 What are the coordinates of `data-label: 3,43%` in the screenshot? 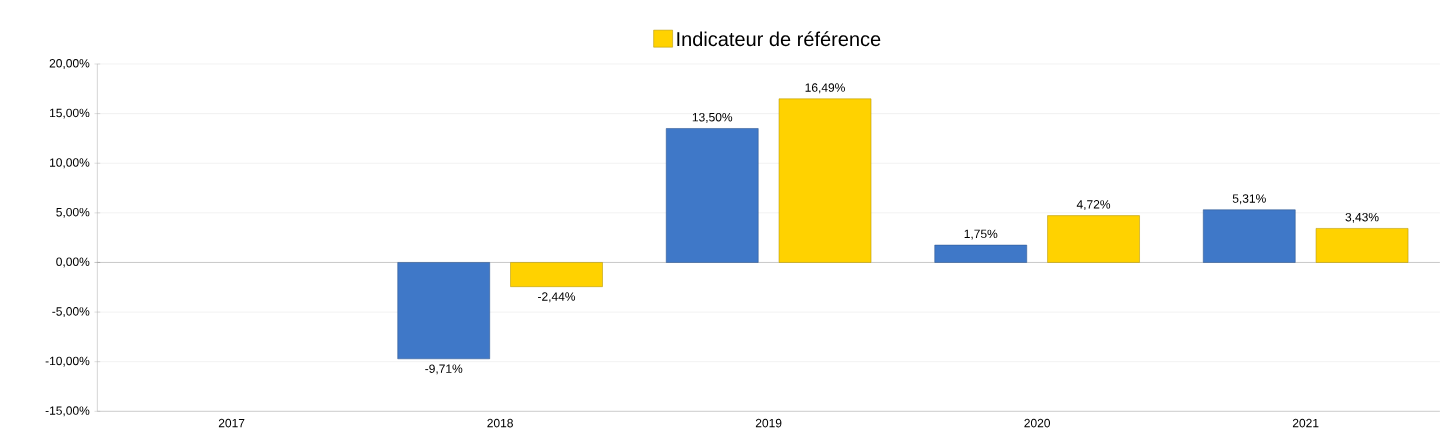 It's located at (1362, 217).